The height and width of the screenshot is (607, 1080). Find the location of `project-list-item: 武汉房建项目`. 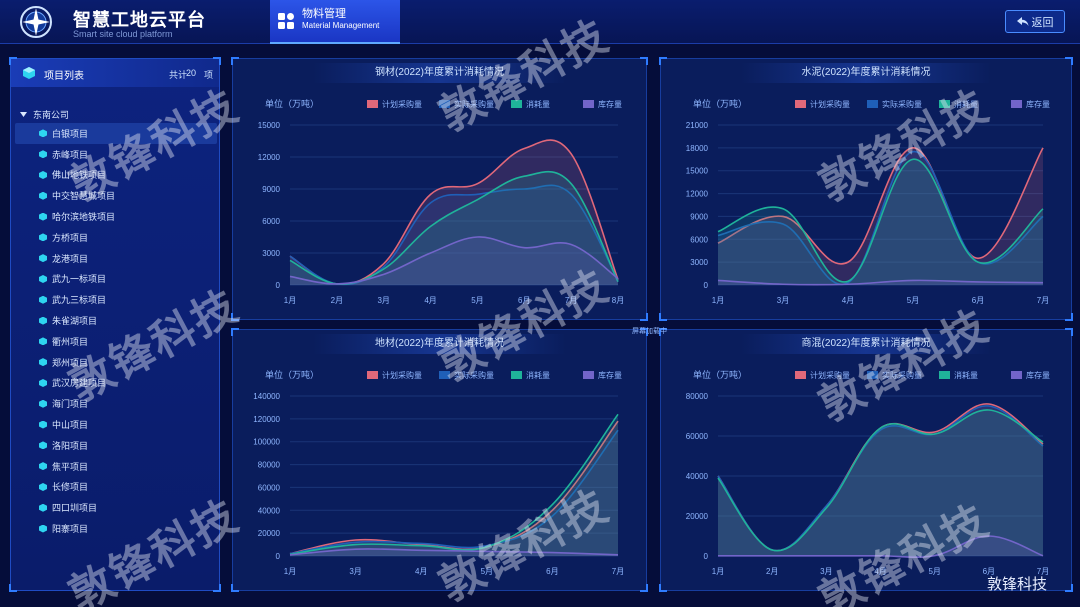

project-list-item: 武汉房建项目 is located at coordinates (116, 383).